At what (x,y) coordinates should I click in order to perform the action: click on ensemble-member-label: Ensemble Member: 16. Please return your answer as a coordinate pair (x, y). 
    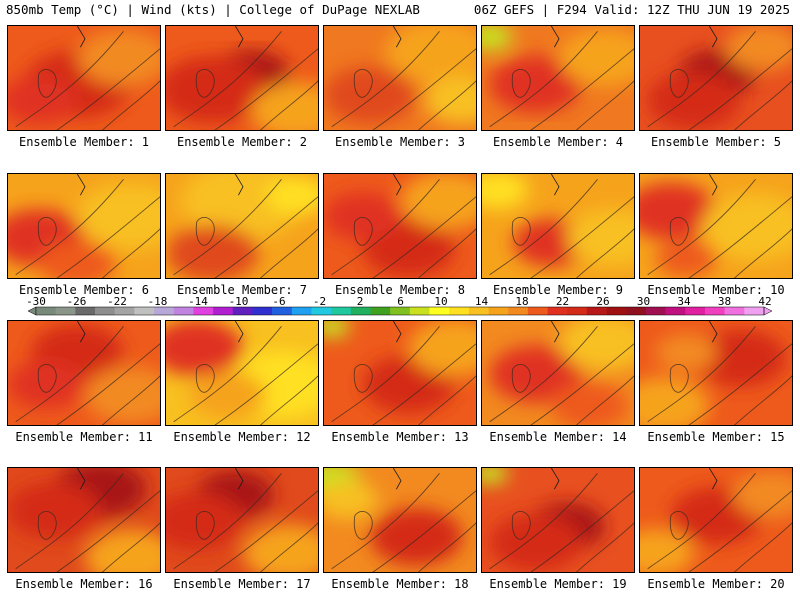
    Looking at the image, I should click on (84, 584).